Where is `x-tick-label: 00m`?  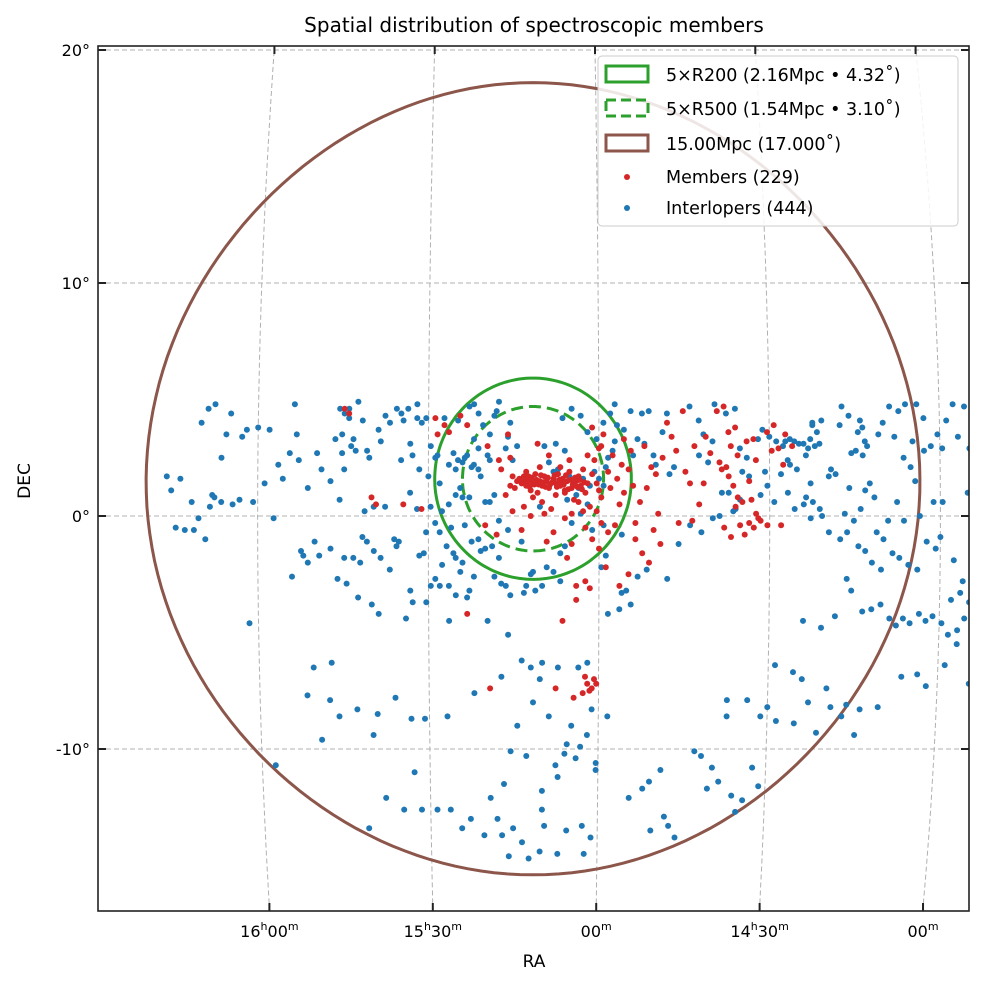
x-tick-label: 00m is located at coordinates (922, 930).